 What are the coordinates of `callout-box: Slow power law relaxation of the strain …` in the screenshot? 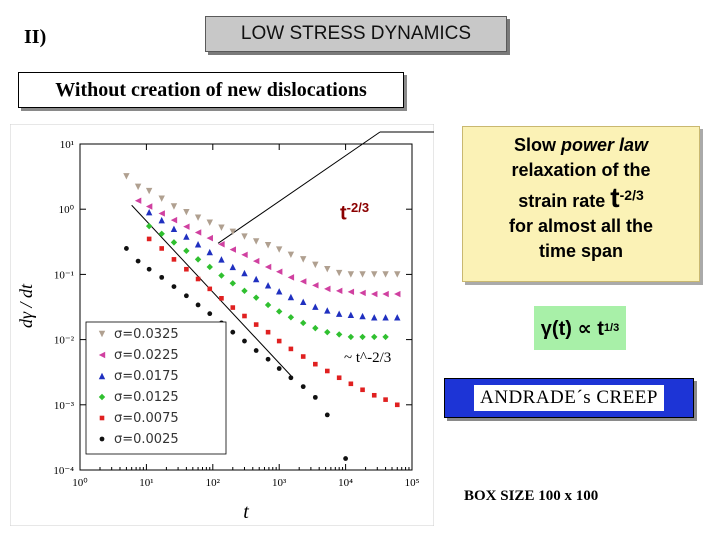 It's located at (581, 204).